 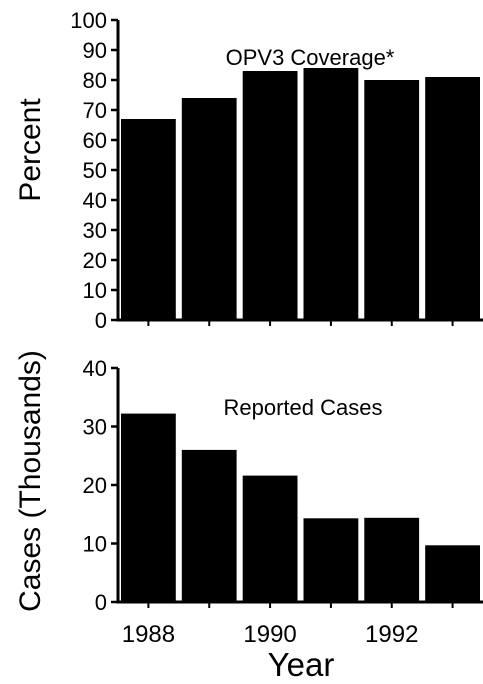 I want to click on panel-title: OPV3 Coverage*, so click(x=310, y=57).